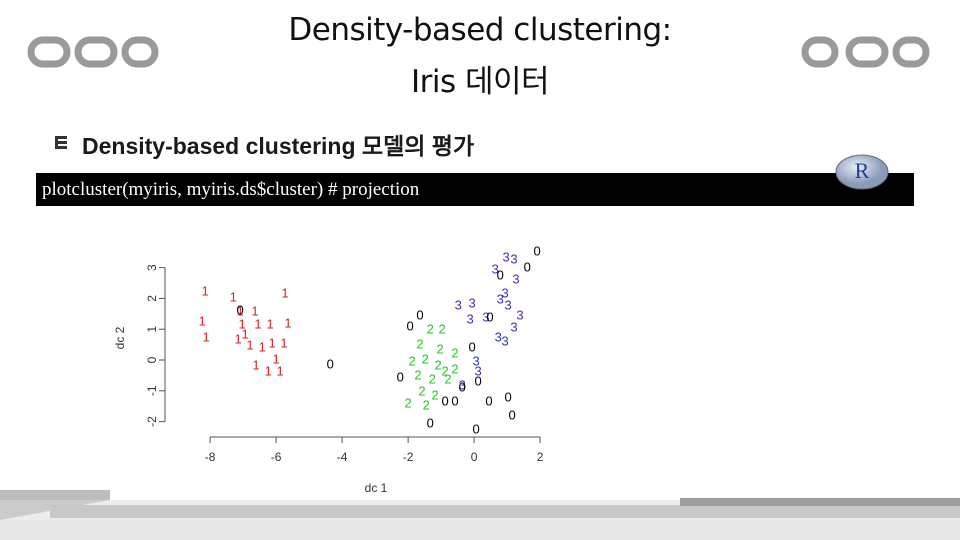 The width and height of the screenshot is (960, 540). I want to click on y-tick-label: 0, so click(152, 359).